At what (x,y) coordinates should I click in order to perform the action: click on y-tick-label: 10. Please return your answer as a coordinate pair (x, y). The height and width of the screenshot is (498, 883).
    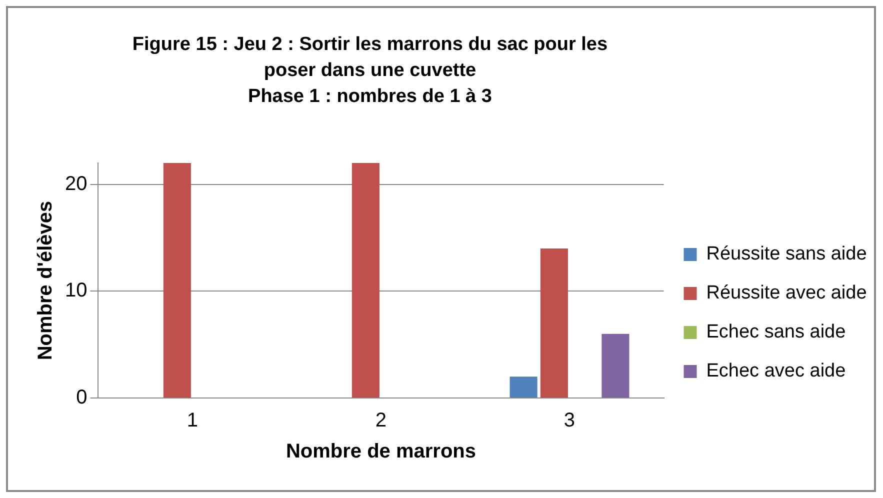
    Looking at the image, I should click on (76, 291).